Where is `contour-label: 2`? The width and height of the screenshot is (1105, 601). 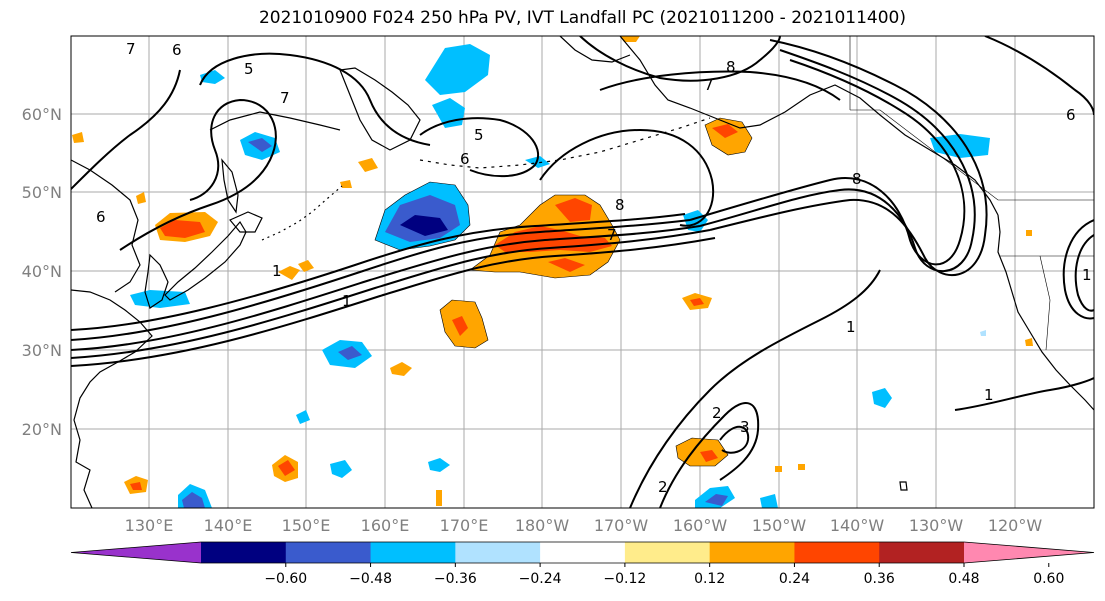
contour-label: 2 is located at coordinates (717, 413).